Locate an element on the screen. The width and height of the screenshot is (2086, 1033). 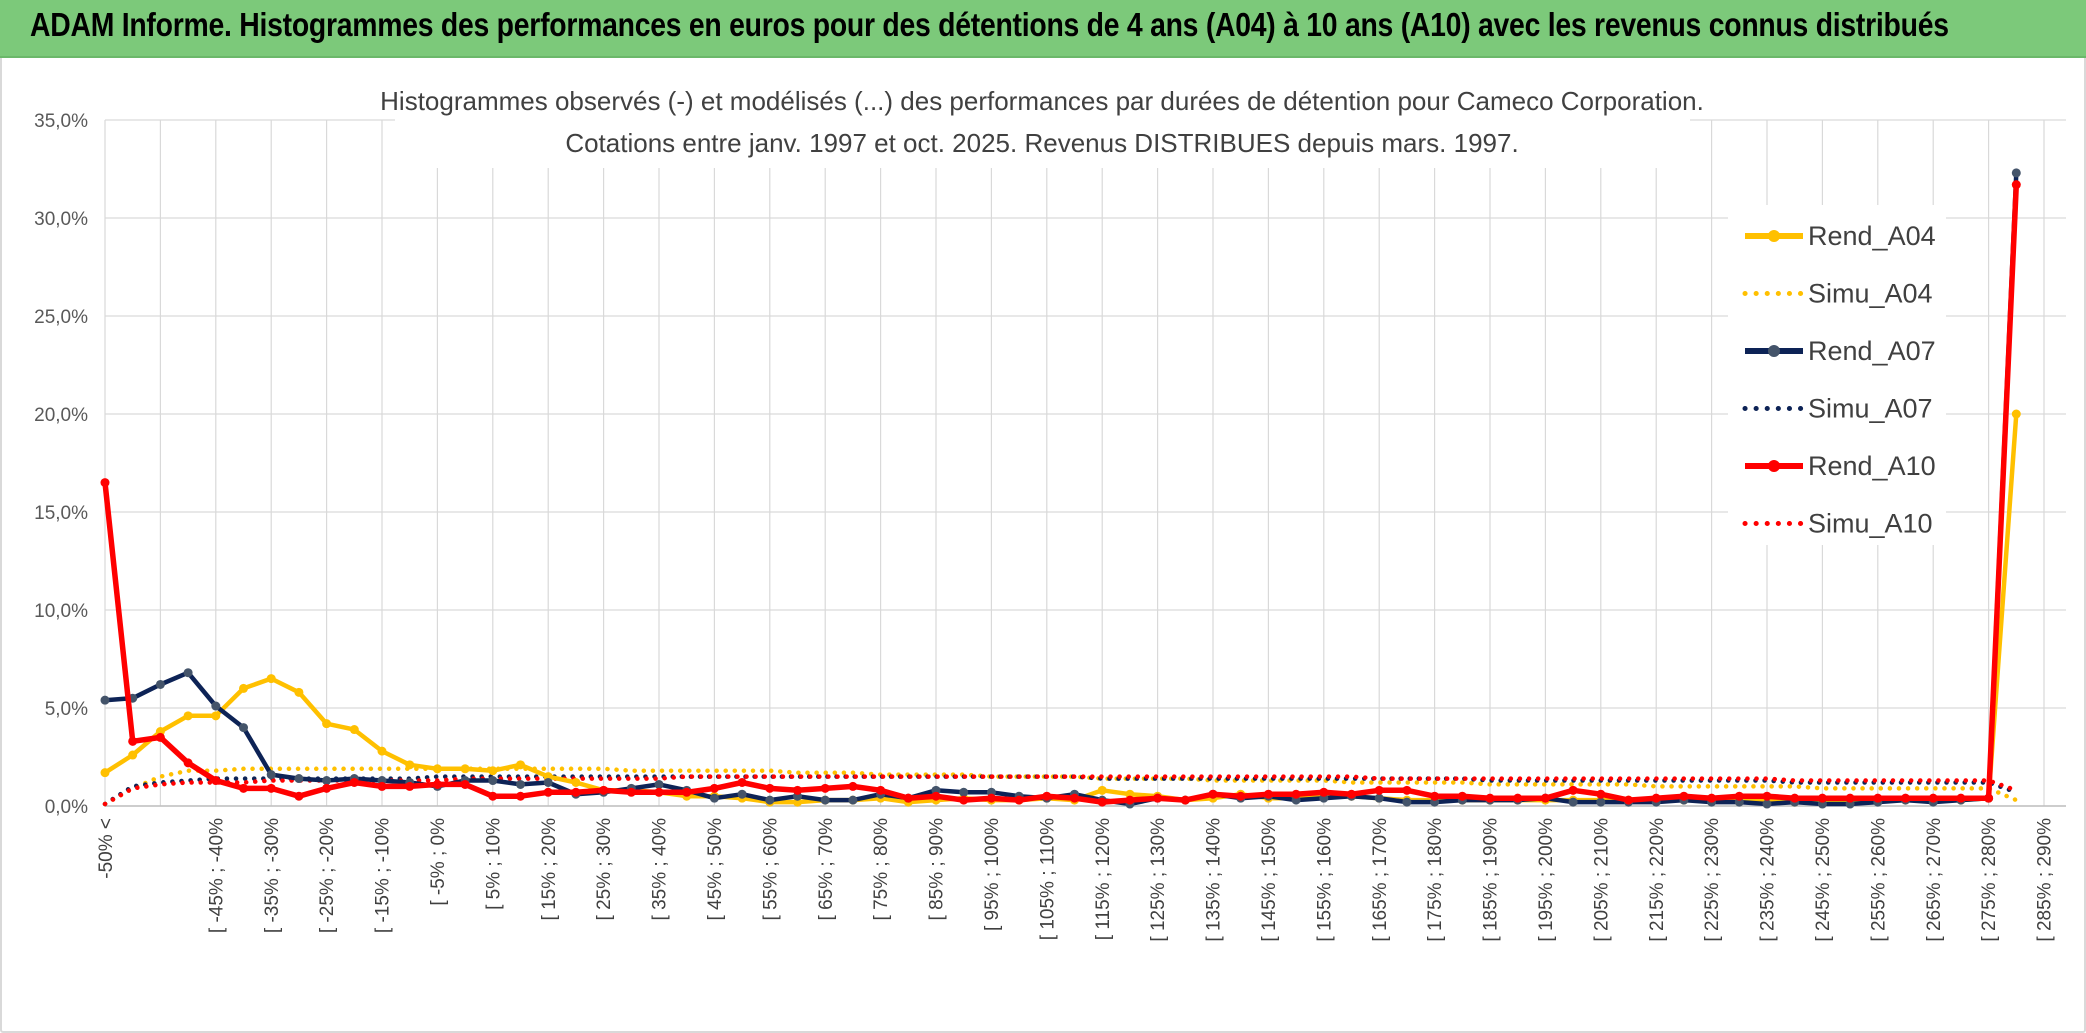
y-tick-label: 20,0% is located at coordinates (61, 415).